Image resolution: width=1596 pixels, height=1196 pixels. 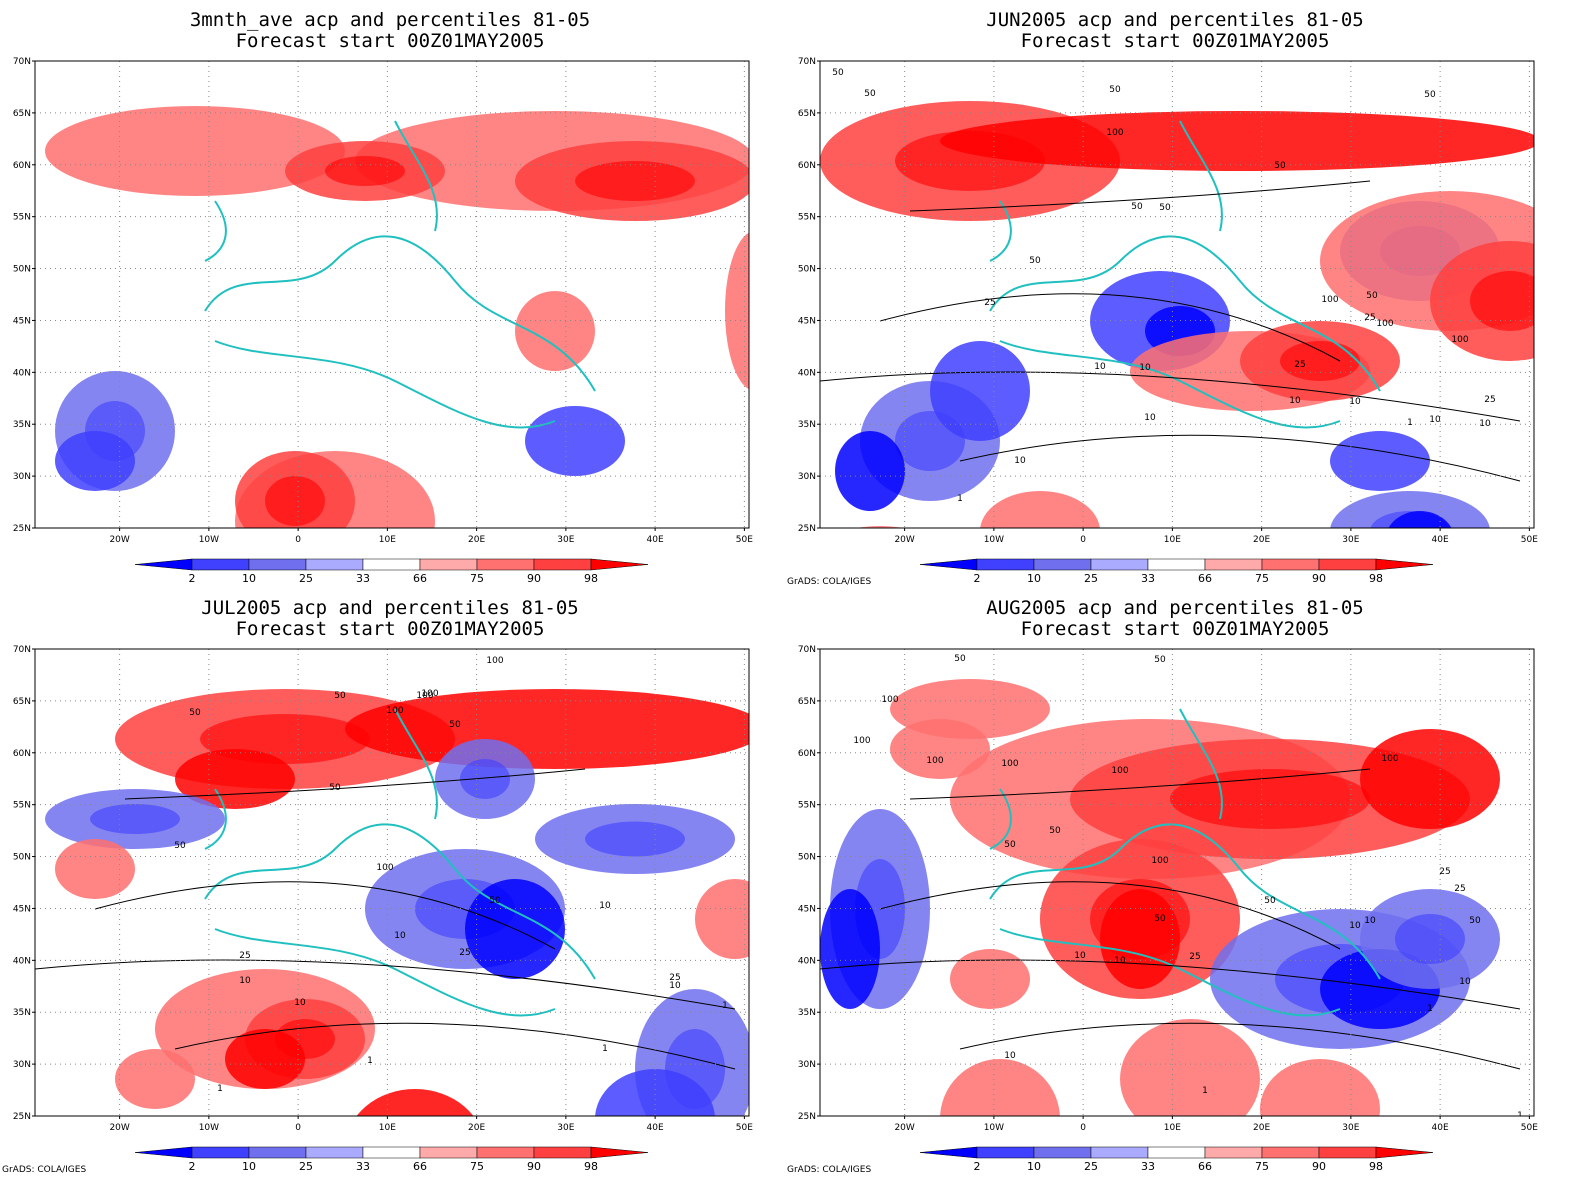 What do you see at coordinates (977, 1166) in the screenshot?
I see `colorbar-label: 2` at bounding box center [977, 1166].